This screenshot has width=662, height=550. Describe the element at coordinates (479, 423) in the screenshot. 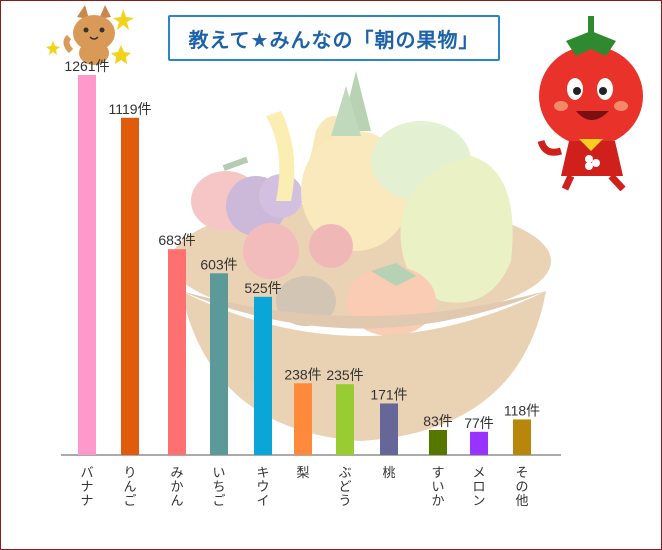

I see `bar-value-label: 77件` at that location.